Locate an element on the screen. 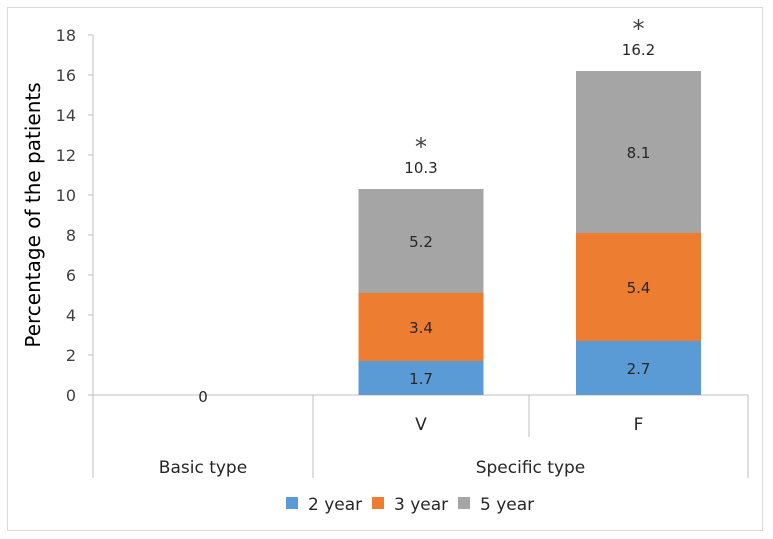 The height and width of the screenshot is (539, 773). y-tick-label: 2 is located at coordinates (71, 355).